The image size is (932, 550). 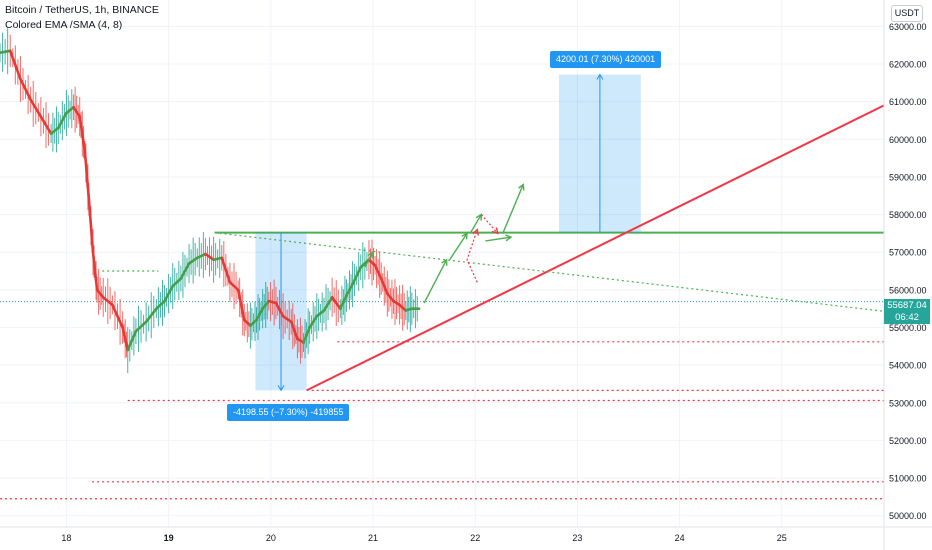 What do you see at coordinates (907, 13) in the screenshot?
I see `currency-button: USDT` at bounding box center [907, 13].